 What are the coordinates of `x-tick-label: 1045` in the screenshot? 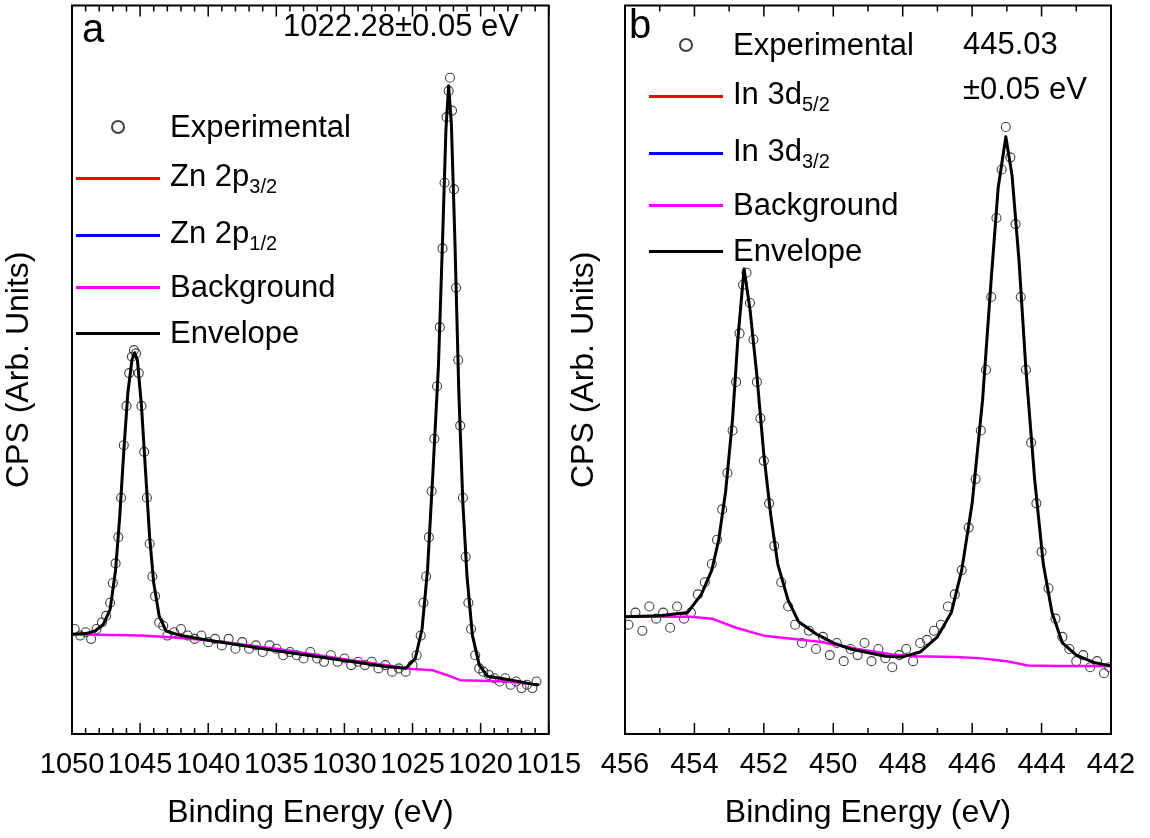 It's located at (140, 763).